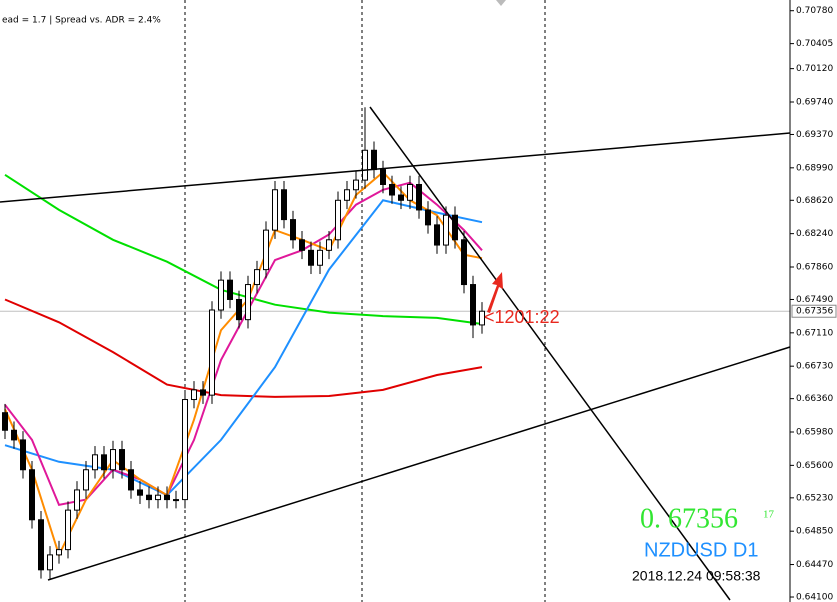 The height and width of the screenshot is (602, 837). What do you see at coordinates (81, 21) in the screenshot?
I see `info-text: ead = 1.7 | Spread vs. ADR = 2.4%` at bounding box center [81, 21].